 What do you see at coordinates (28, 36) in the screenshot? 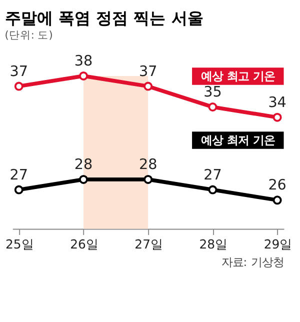
I see `chart-subtitle: (단위: 도)` at bounding box center [28, 36].